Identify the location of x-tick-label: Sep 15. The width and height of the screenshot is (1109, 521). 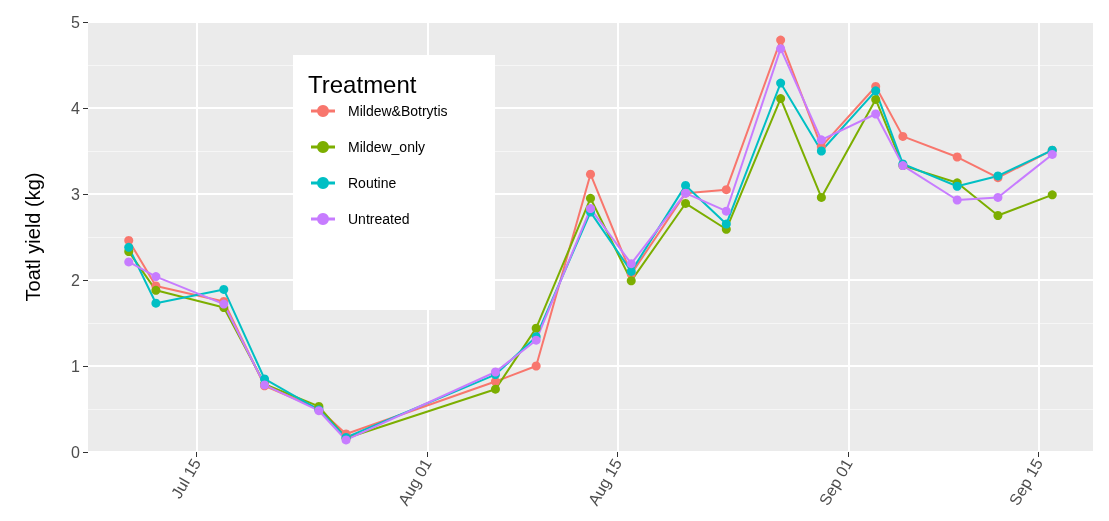
(1026, 482).